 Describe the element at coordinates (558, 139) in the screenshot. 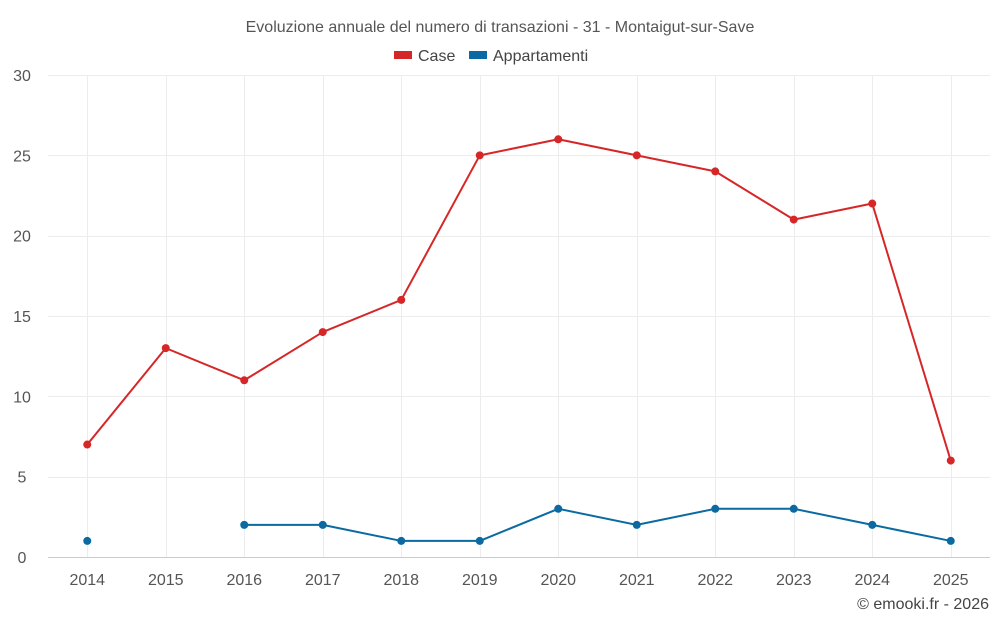

I see `data-point-case-2020` at that location.